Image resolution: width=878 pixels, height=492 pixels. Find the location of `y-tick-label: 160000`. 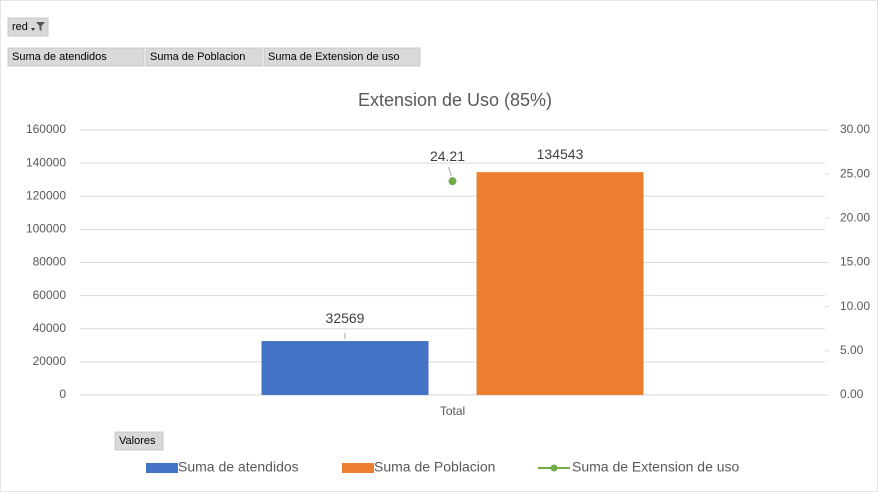

y-tick-label: 160000 is located at coordinates (46, 129).